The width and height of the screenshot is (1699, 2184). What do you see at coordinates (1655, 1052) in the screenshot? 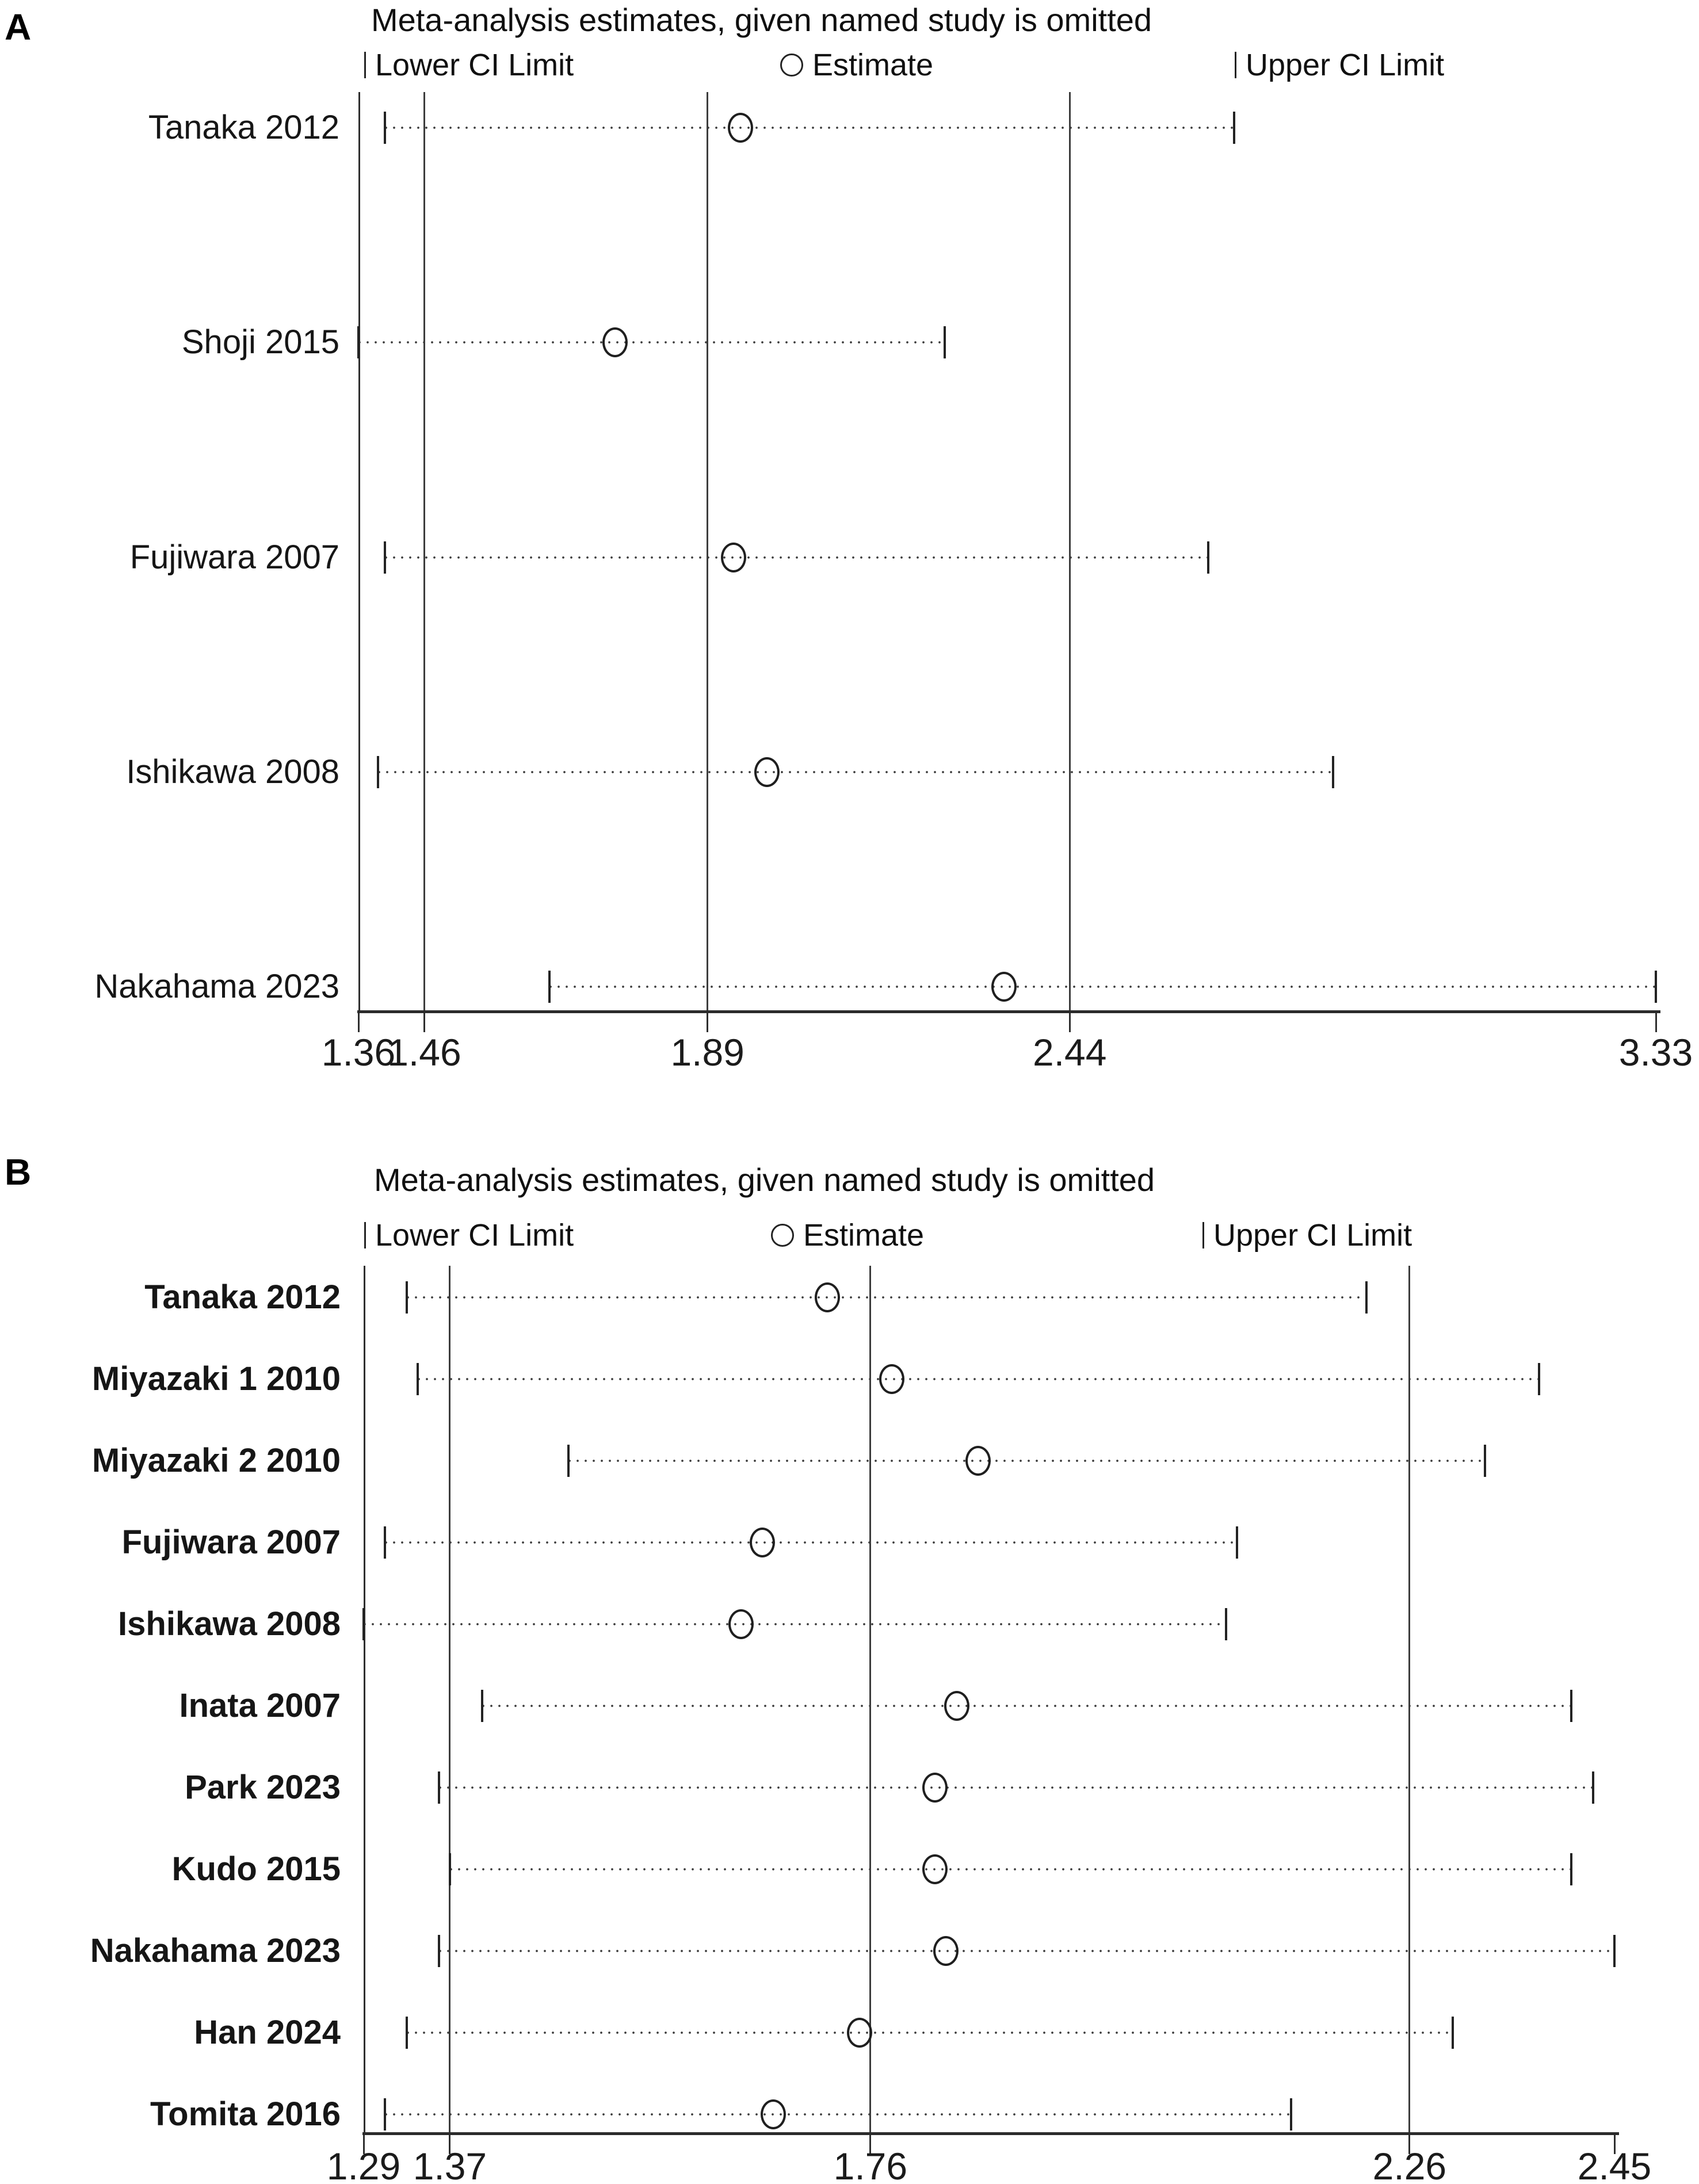
I see `x-axis-tick-label: 3.33` at bounding box center [1655, 1052].